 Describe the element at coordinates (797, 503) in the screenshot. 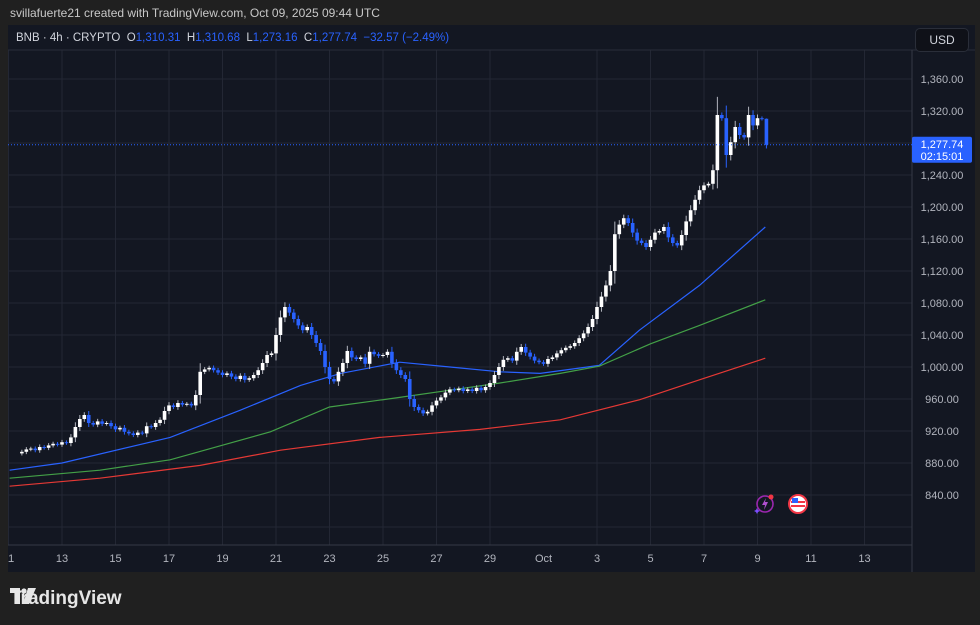

I see `us-flag-icon` at that location.